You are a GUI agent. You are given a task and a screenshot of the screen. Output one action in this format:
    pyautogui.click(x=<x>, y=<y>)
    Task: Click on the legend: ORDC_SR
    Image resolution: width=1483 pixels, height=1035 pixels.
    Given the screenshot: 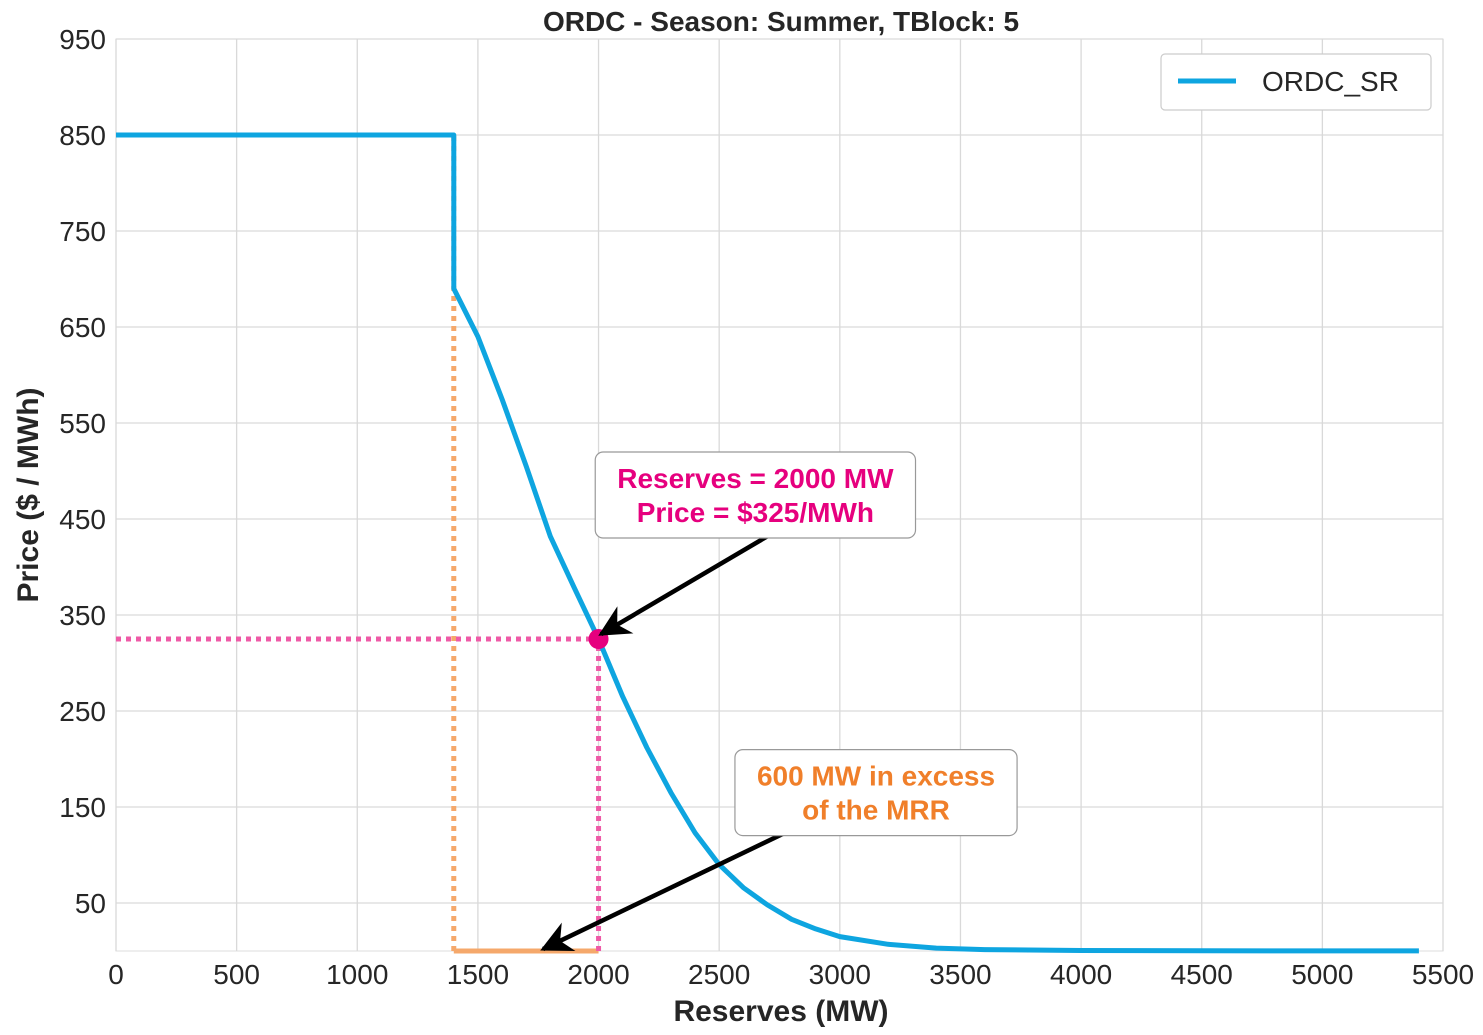 What is the action you would take?
    pyautogui.click(x=1296, y=82)
    